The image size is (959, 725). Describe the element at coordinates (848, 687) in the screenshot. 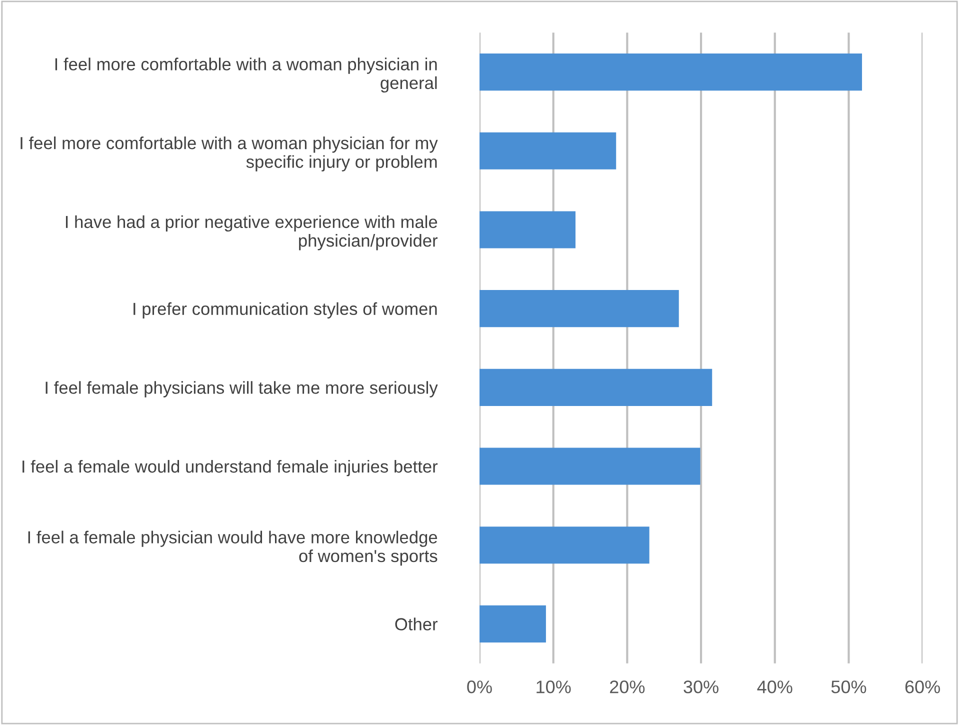

I see `x-tick-label: 50%` at that location.